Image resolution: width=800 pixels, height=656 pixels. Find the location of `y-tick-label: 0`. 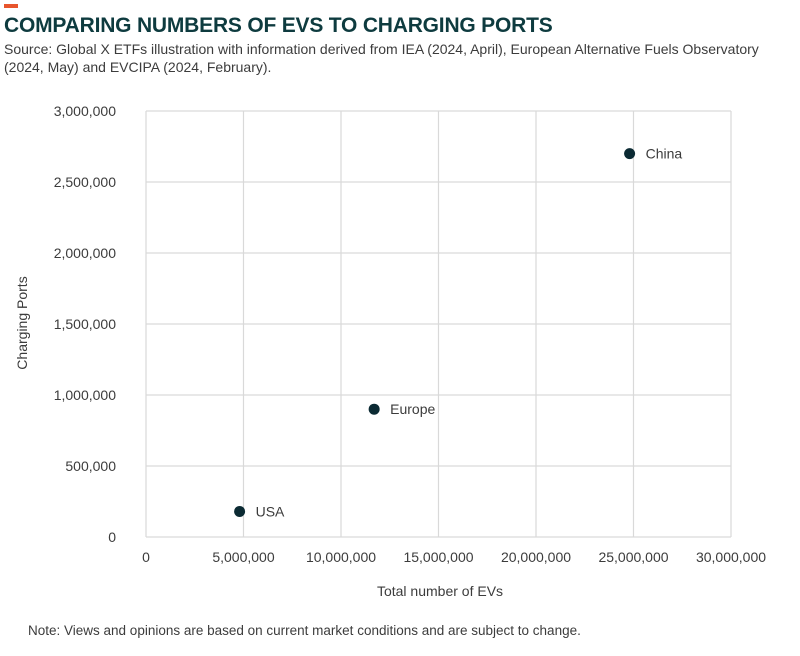

y-tick-label: 0 is located at coordinates (112, 537).